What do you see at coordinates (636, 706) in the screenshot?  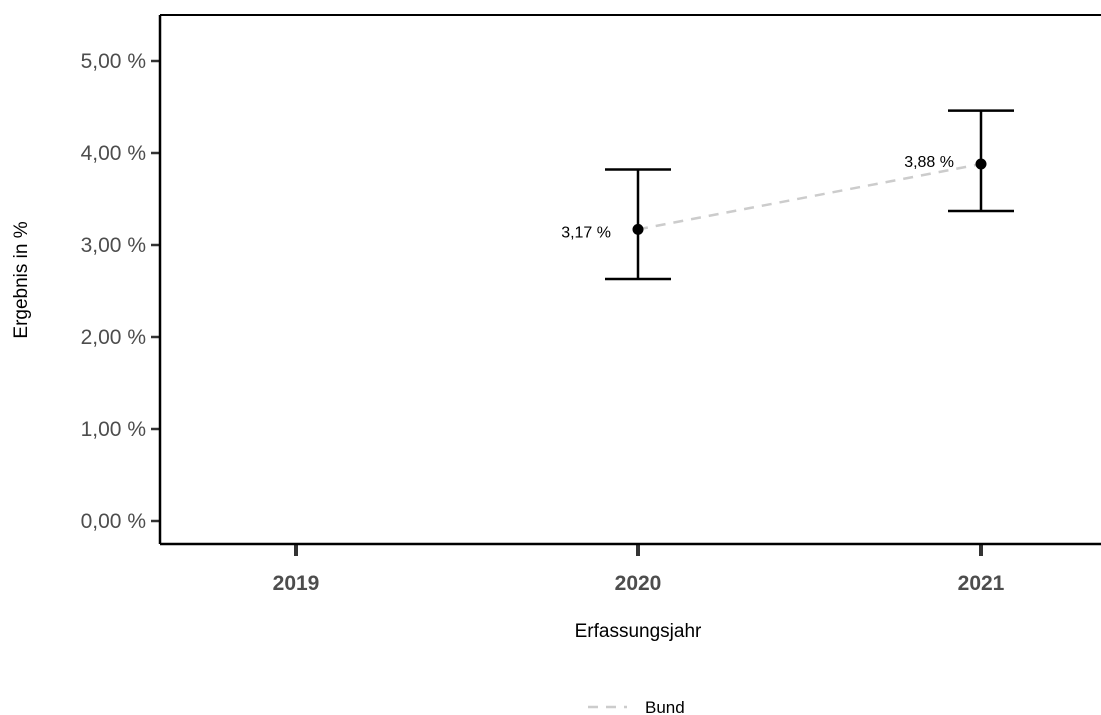 I see `legend: Bund` at bounding box center [636, 706].